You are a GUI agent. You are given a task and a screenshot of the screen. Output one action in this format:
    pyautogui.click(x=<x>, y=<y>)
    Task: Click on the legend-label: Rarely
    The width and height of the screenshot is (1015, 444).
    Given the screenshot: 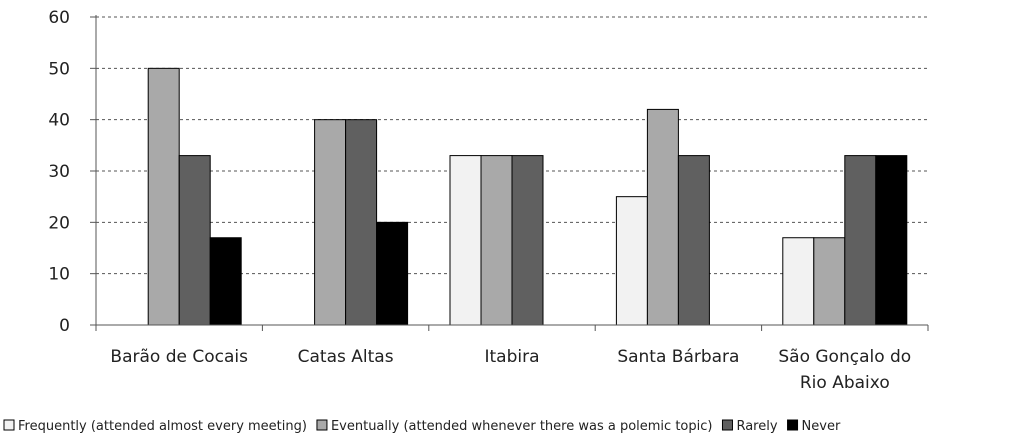 What is the action you would take?
    pyautogui.click(x=756, y=426)
    